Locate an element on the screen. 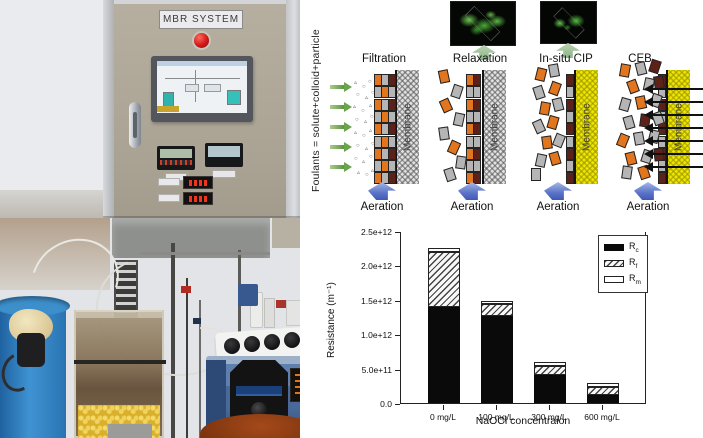  blue-module is located at coordinates (248, 295).